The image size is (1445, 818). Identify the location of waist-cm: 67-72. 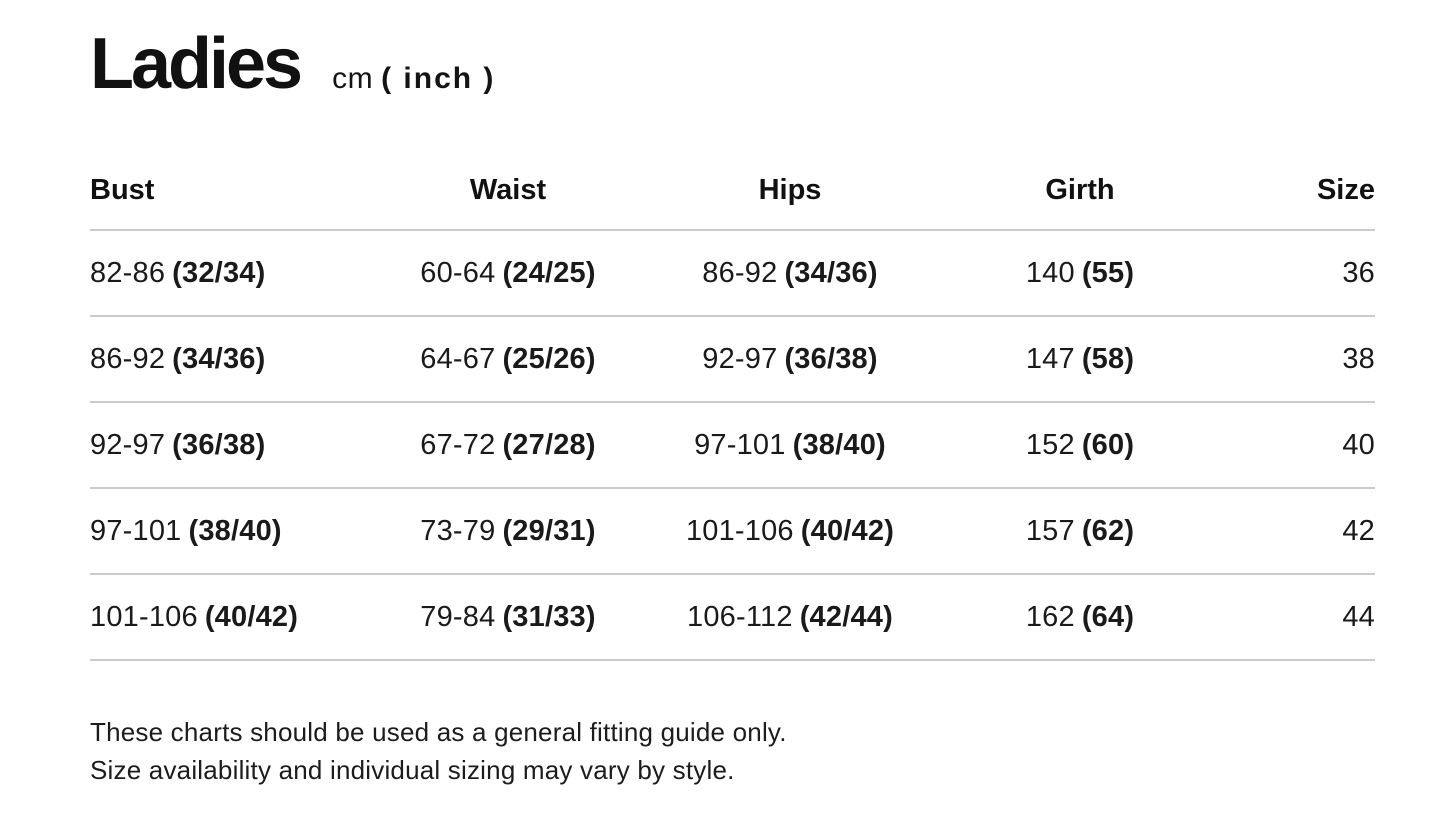
(458, 444).